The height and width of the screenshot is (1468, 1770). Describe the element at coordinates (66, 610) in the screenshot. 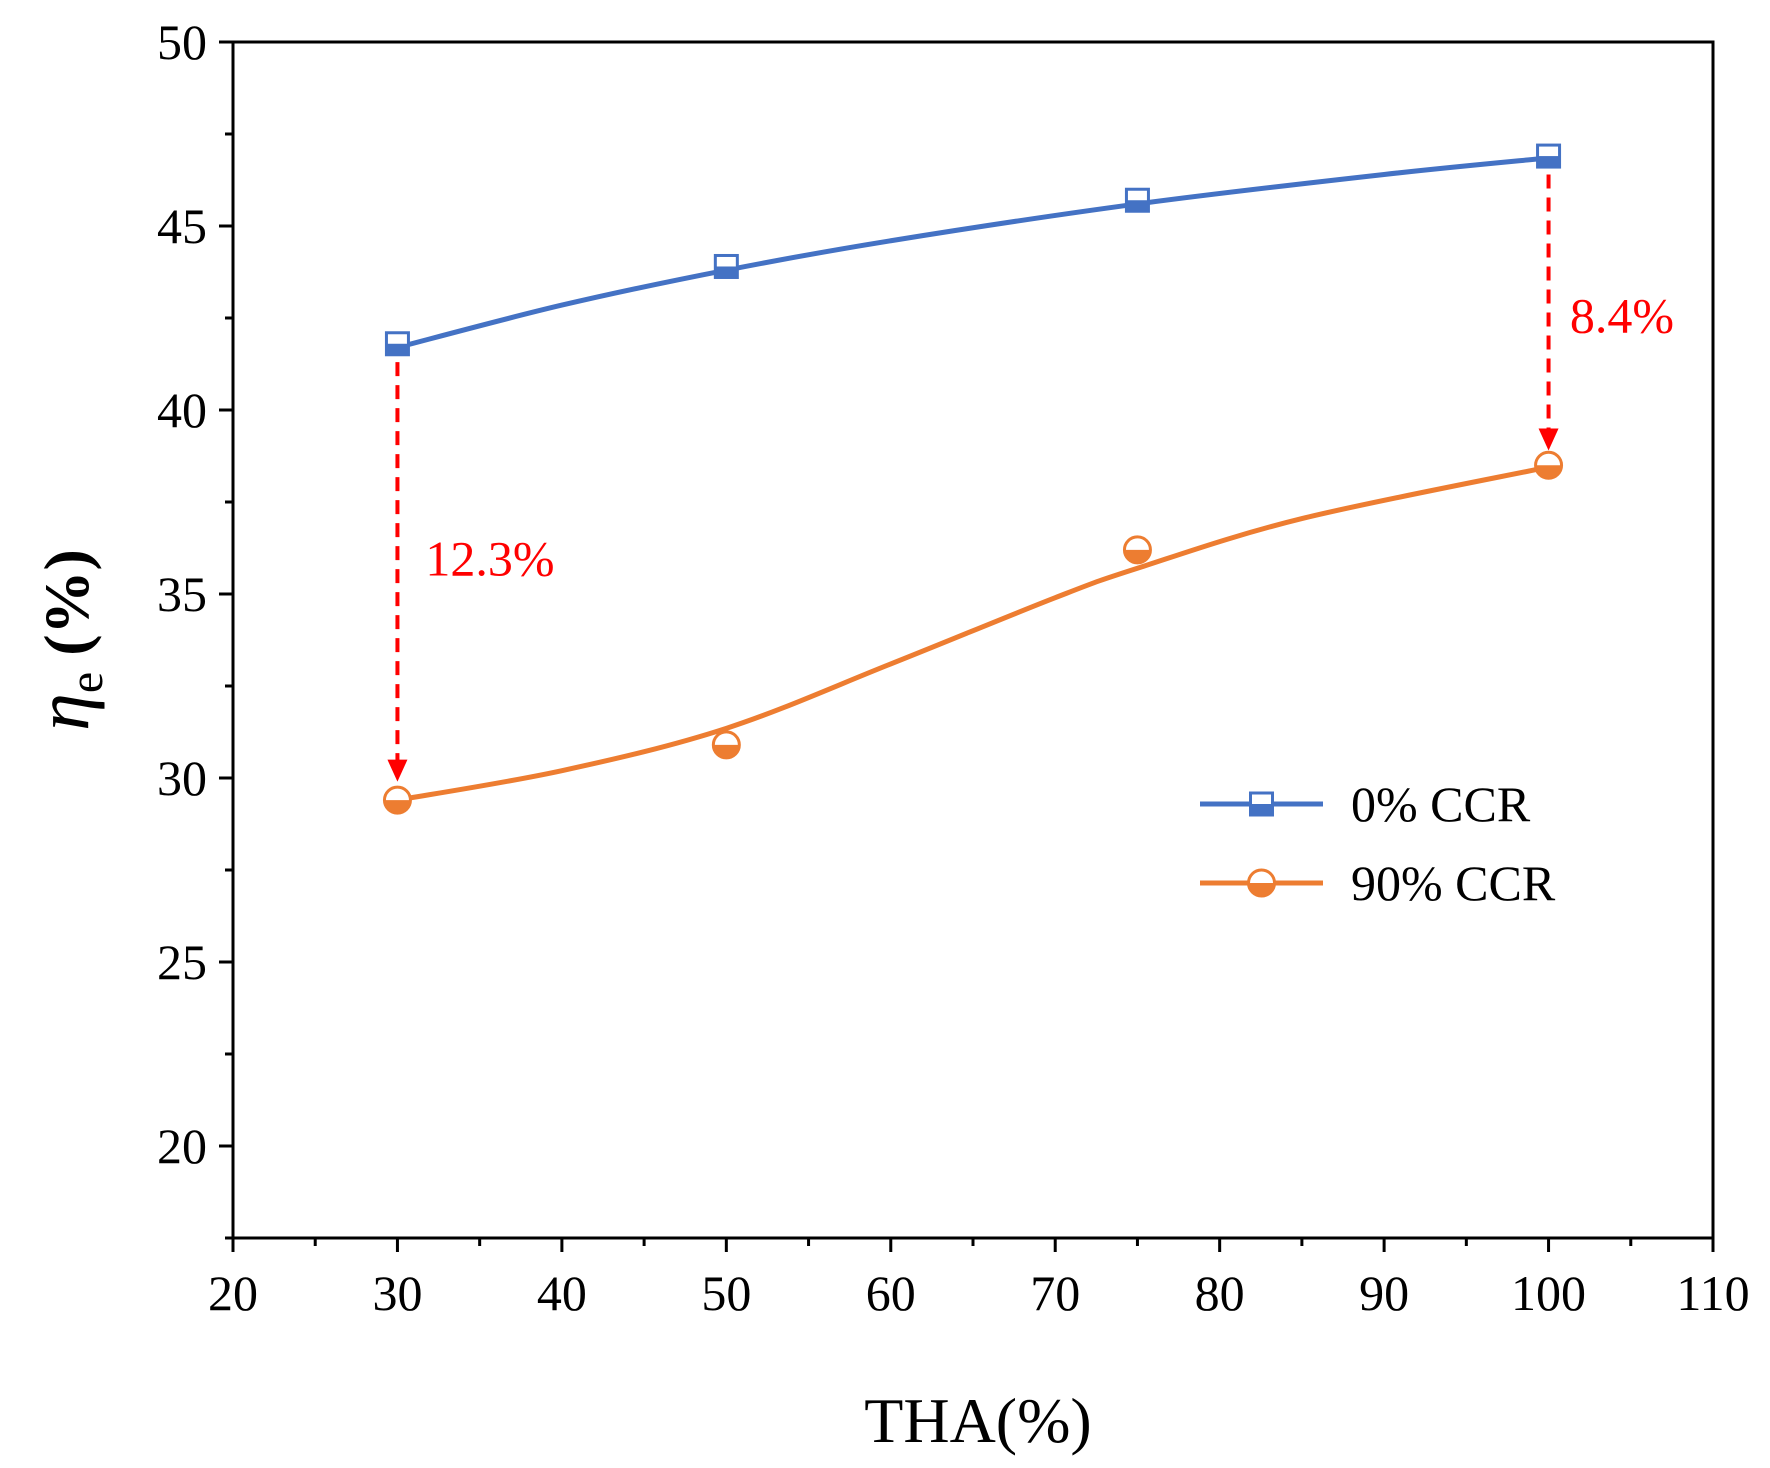

I see `y-axis-unit: (%)` at that location.